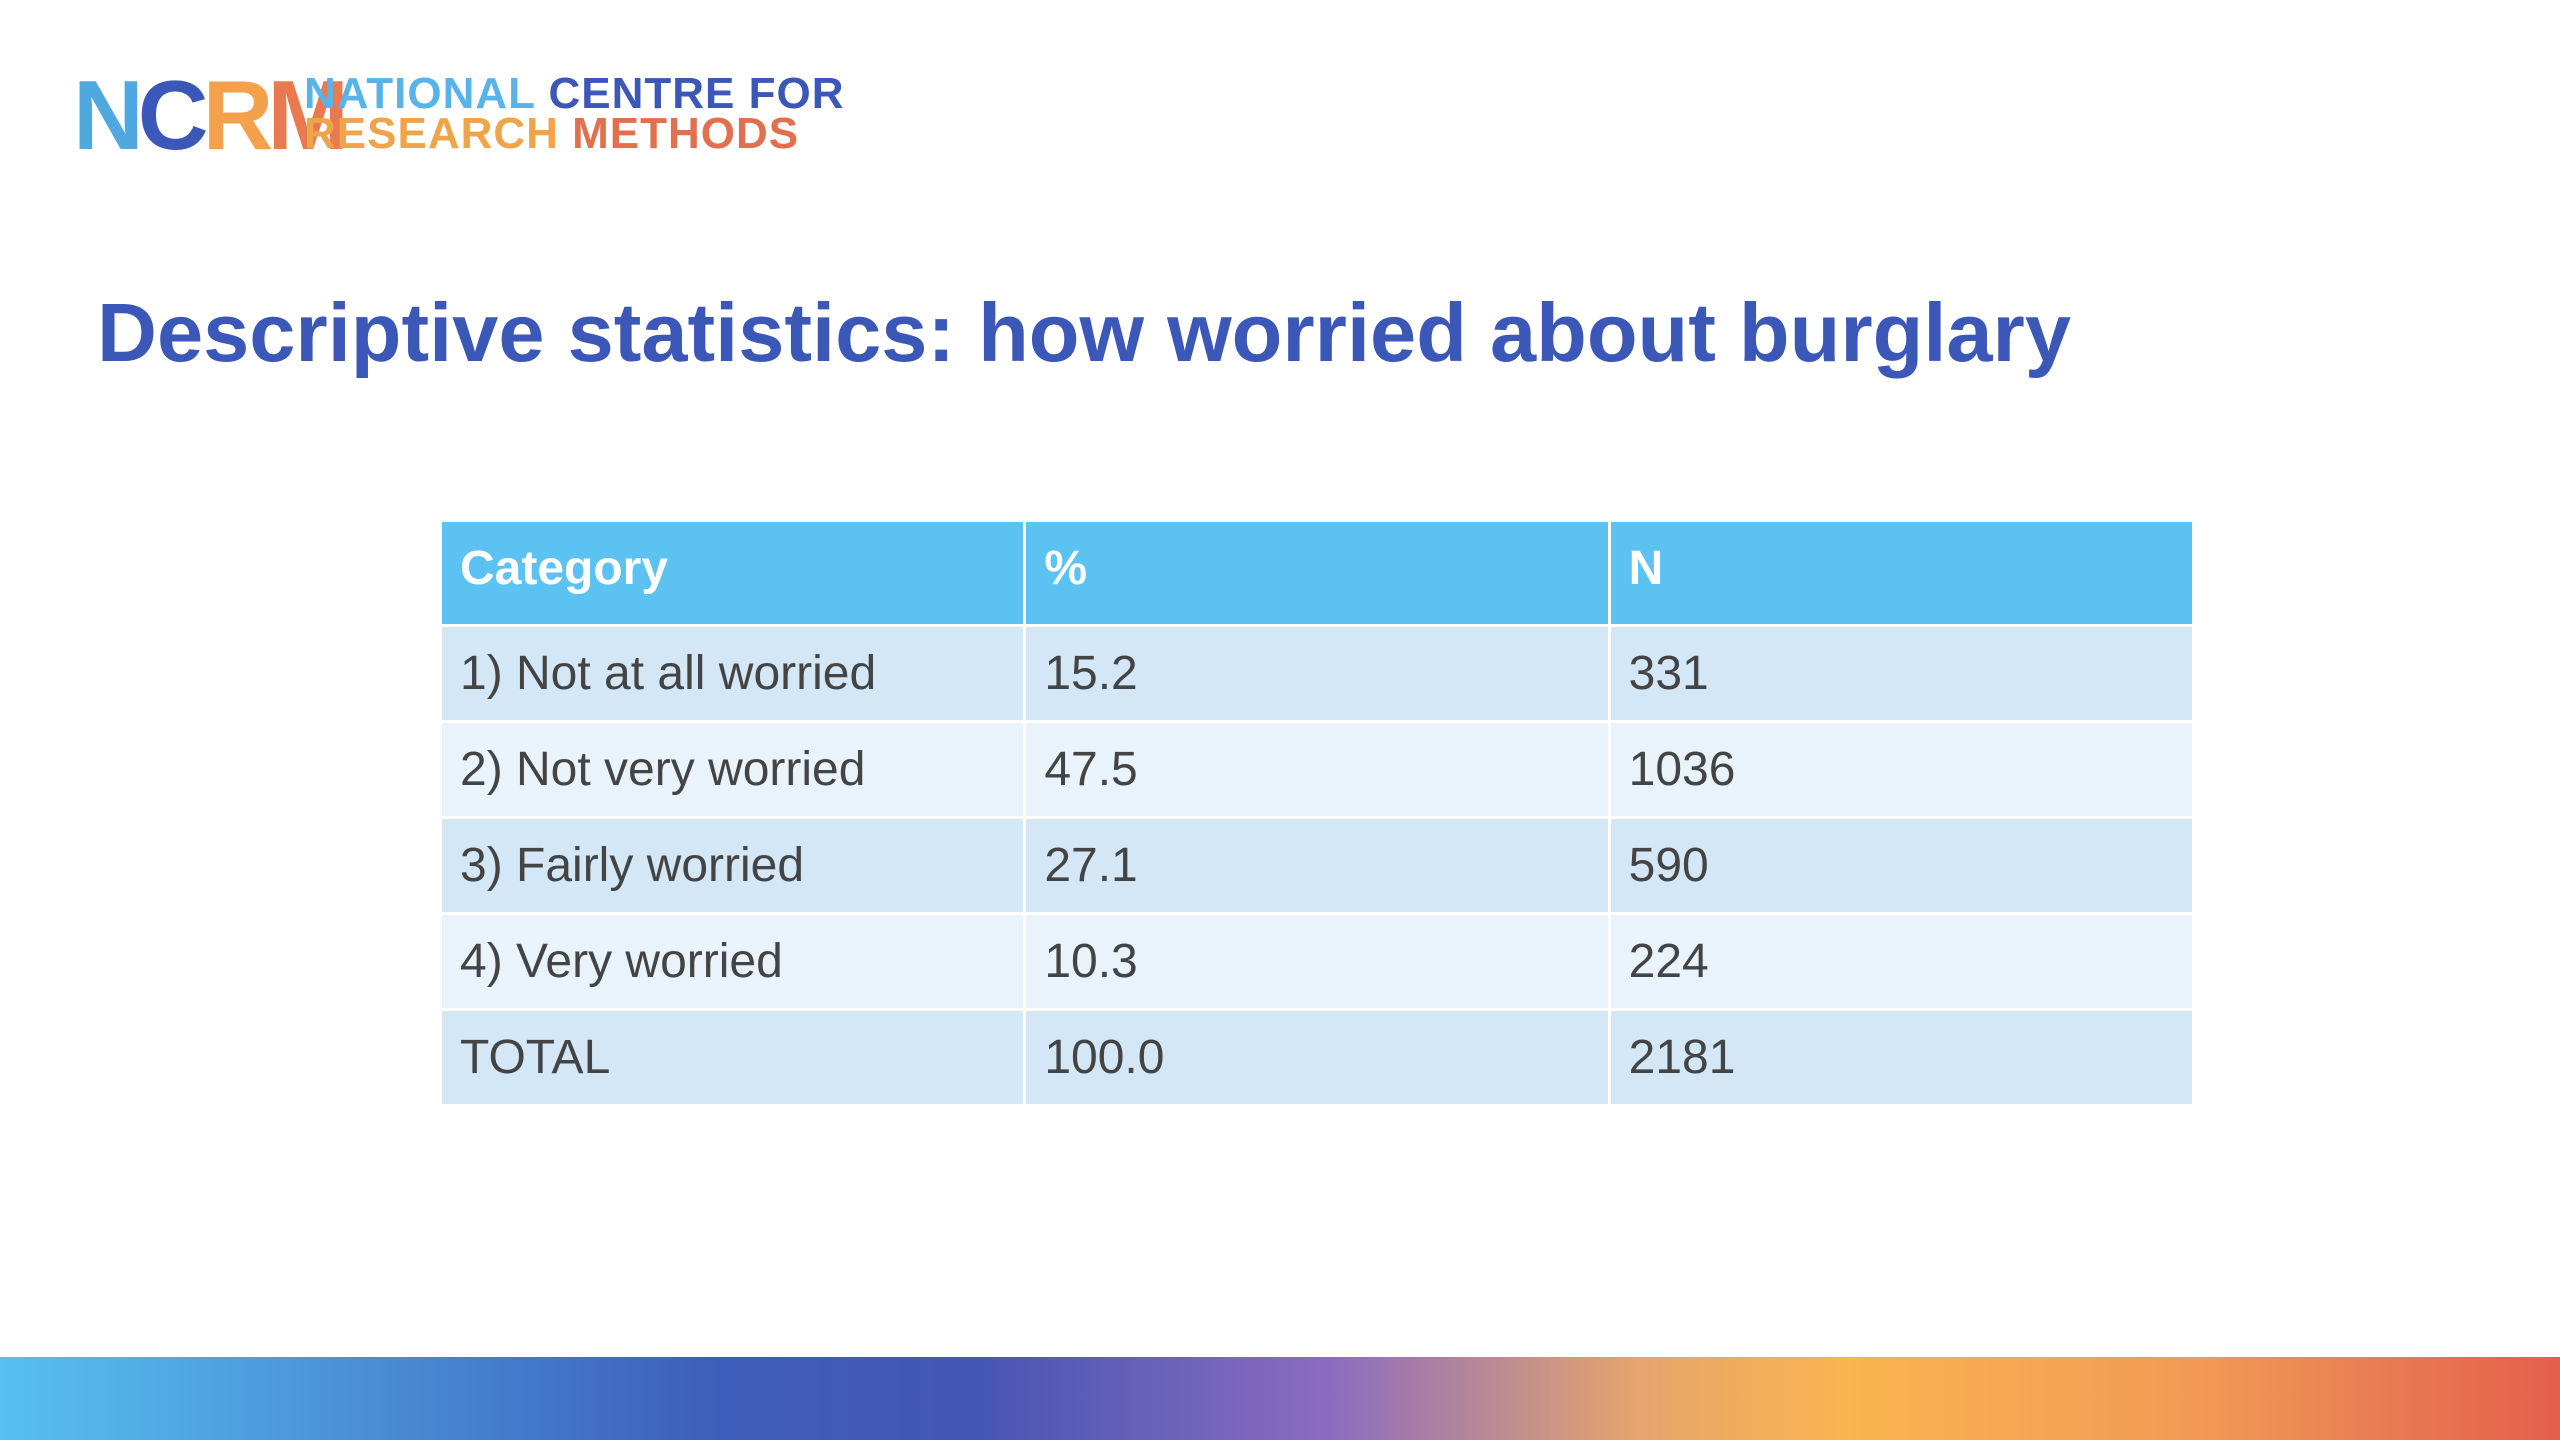  I want to click on table-row: TOTAL 100.0 2181, so click(1317, 1057).